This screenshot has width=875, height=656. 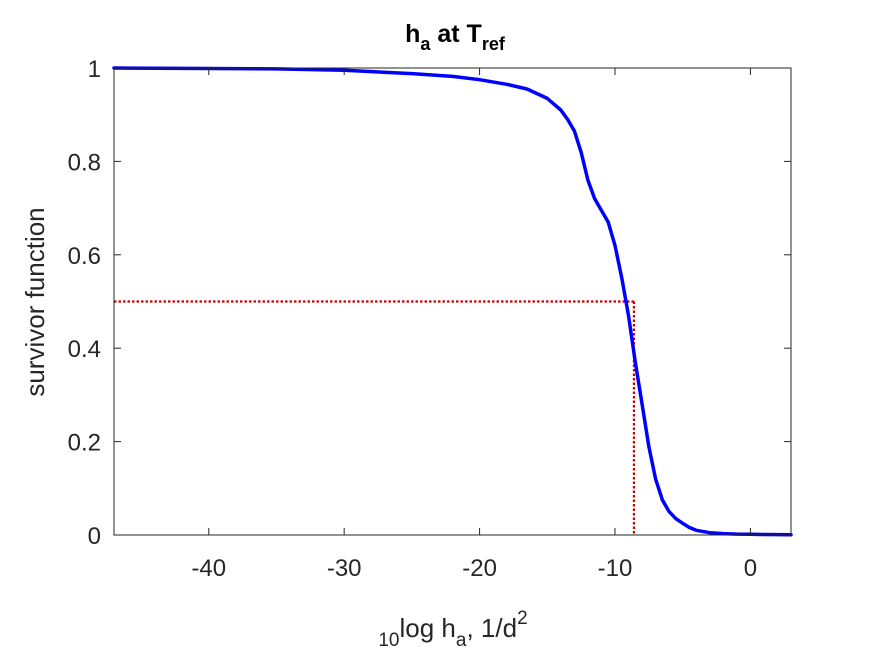 What do you see at coordinates (388, 640) in the screenshot?
I see `x-label-prefix-subscript: 10` at bounding box center [388, 640].